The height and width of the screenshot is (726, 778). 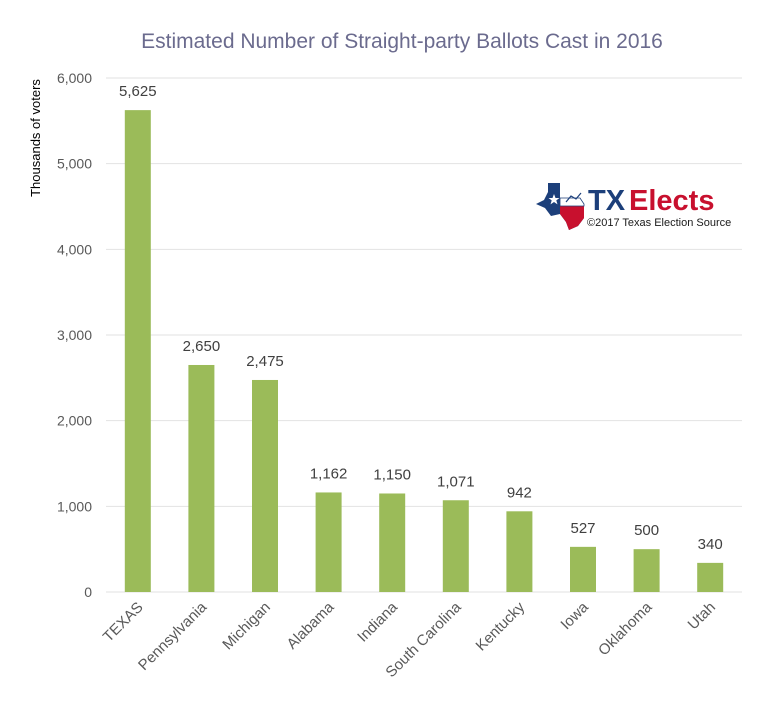 I want to click on x-tick-label: Oklahoma, so click(x=625, y=628).